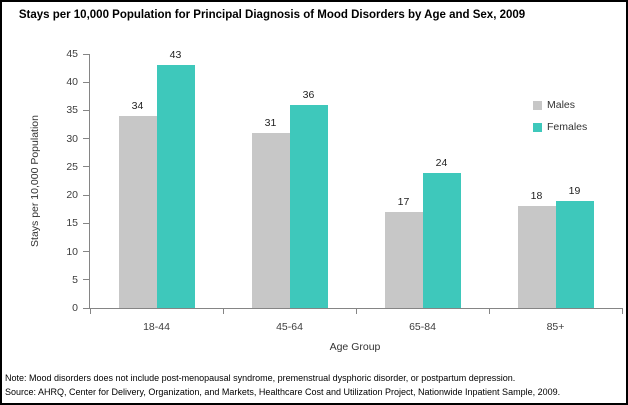  Describe the element at coordinates (72, 138) in the screenshot. I see `y-tick-label: 30` at that location.